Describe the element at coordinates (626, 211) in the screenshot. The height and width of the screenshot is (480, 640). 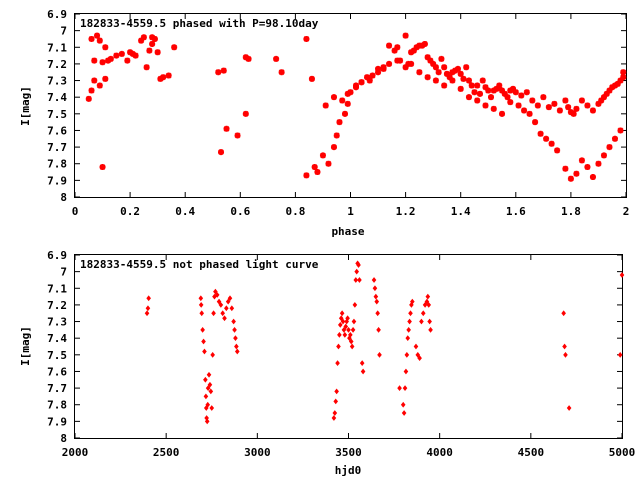
I see `x-tick-label: 2` at that location.